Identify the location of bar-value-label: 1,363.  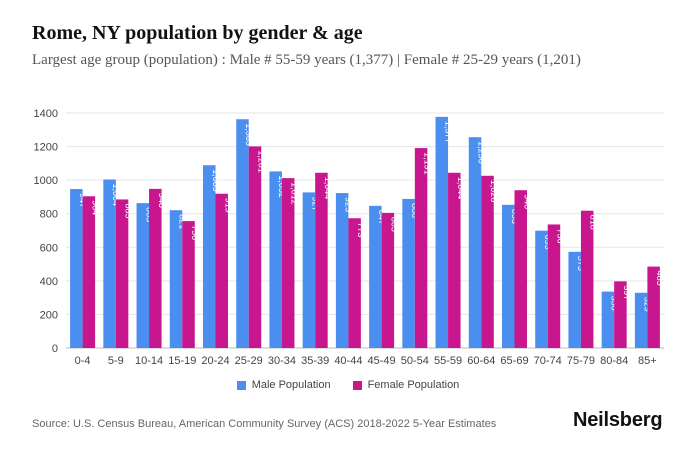
(249, 134).